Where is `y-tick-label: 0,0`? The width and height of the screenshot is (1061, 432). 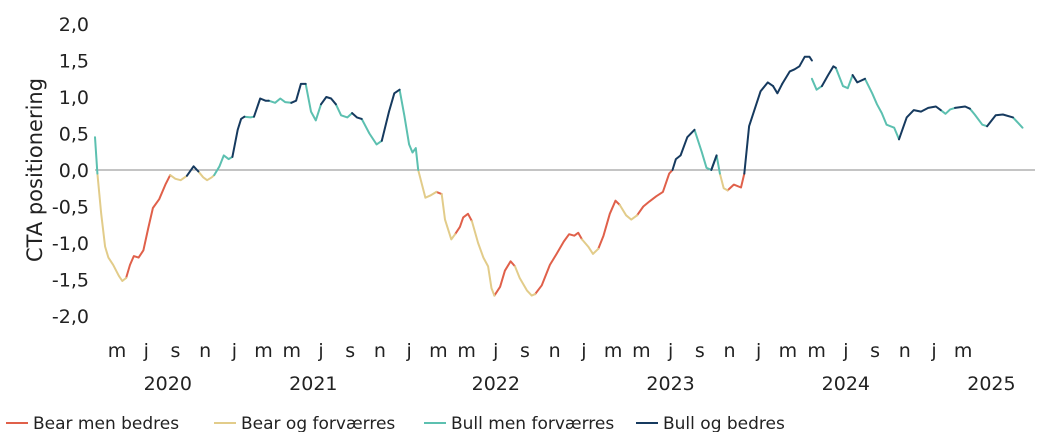 y-tick-label: 0,0 is located at coordinates (74, 171).